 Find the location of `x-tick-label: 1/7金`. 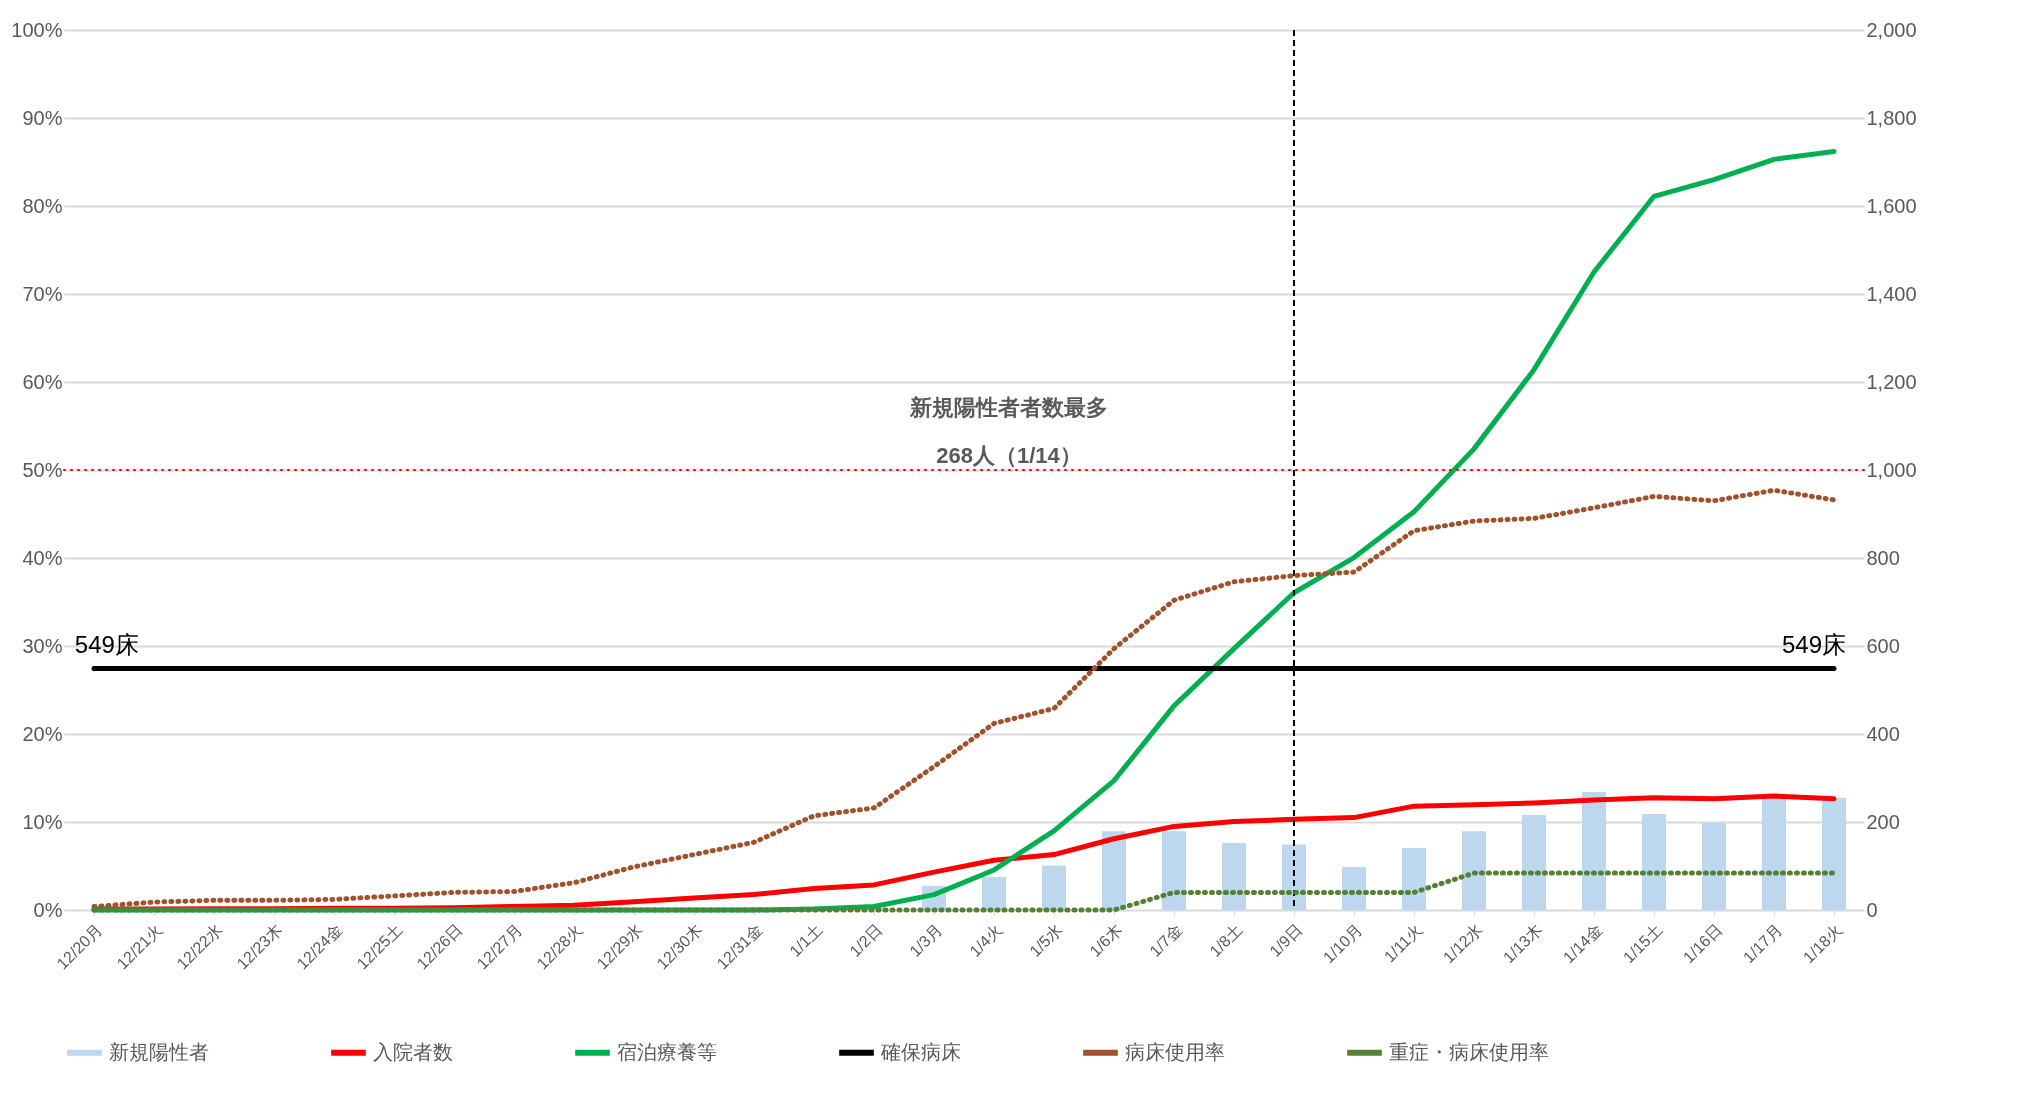

x-tick-label: 1/7金 is located at coordinates (1166, 940).